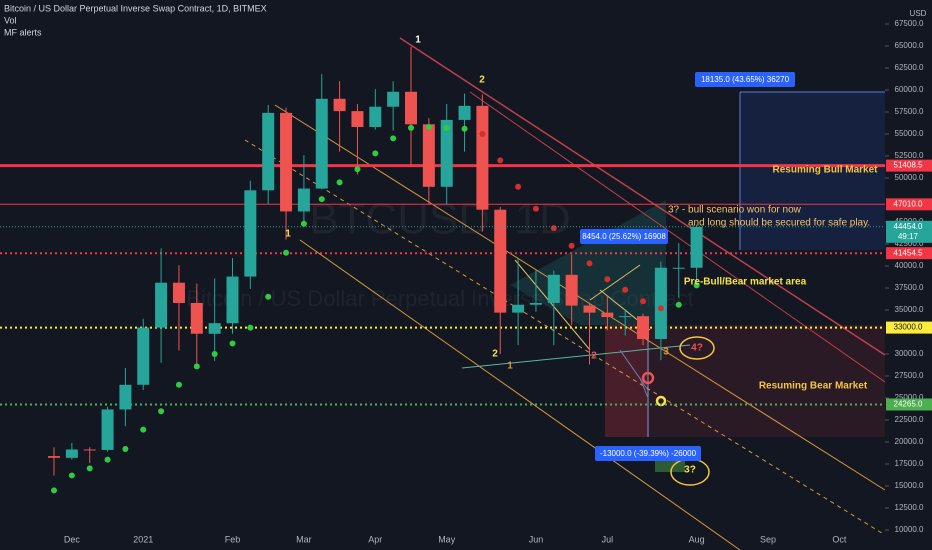 Image resolution: width=932 pixels, height=550 pixels. Describe the element at coordinates (233, 539) in the screenshot. I see `x-tick-label: Feb` at that location.